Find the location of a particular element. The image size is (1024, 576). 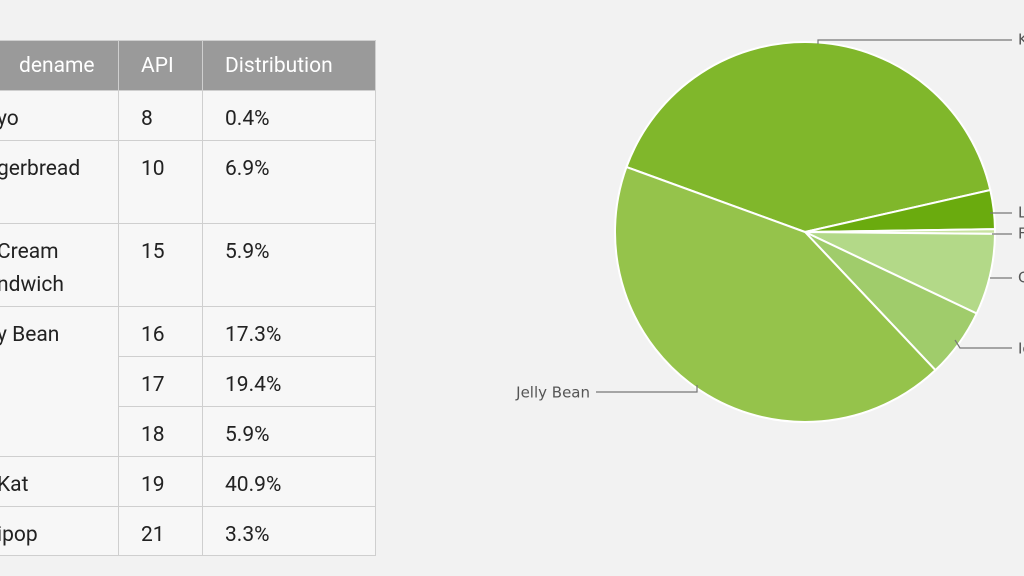

table-row: gerbread 10 6.9% is located at coordinates (188, 182).